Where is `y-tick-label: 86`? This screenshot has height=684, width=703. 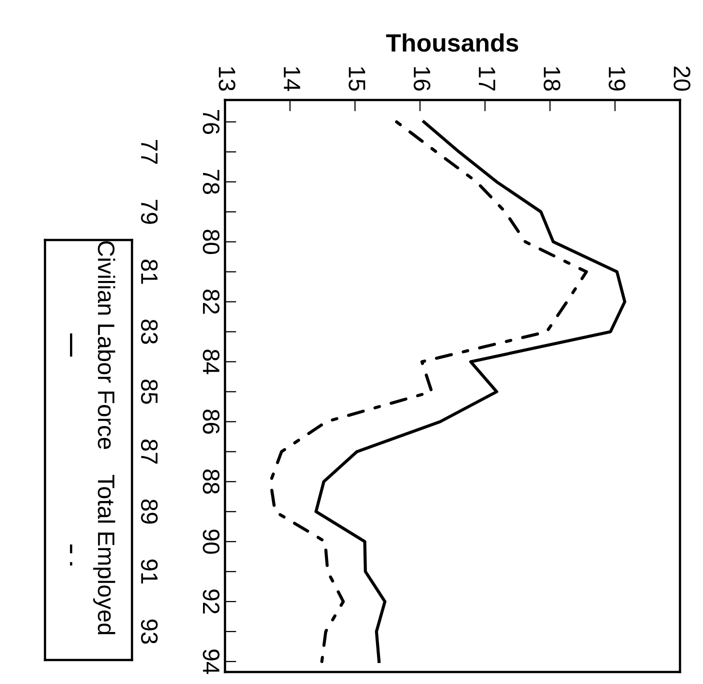 y-tick-label: 86 is located at coordinates (211, 422).